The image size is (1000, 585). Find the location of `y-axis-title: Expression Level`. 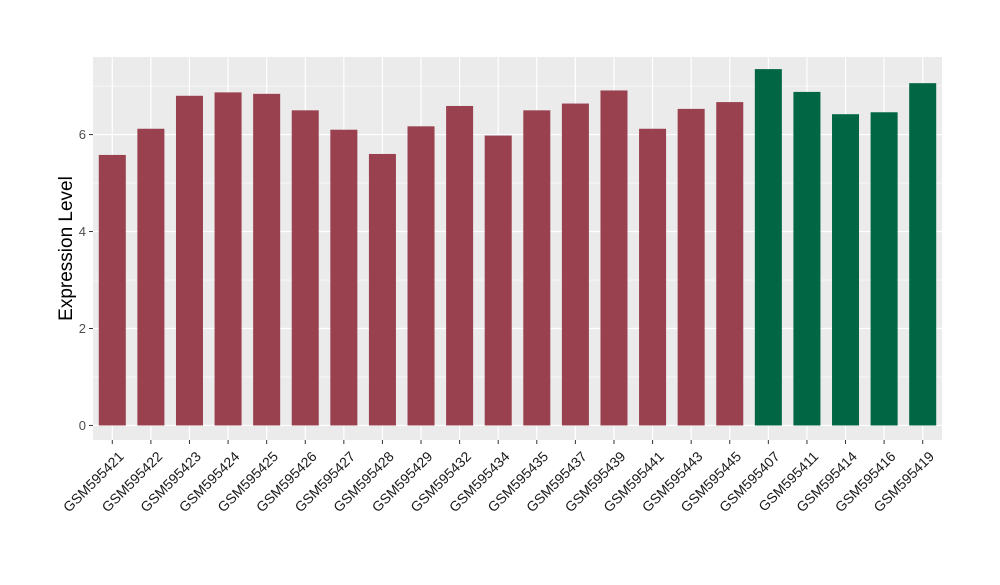

y-axis-title: Expression Level is located at coordinates (66, 248).